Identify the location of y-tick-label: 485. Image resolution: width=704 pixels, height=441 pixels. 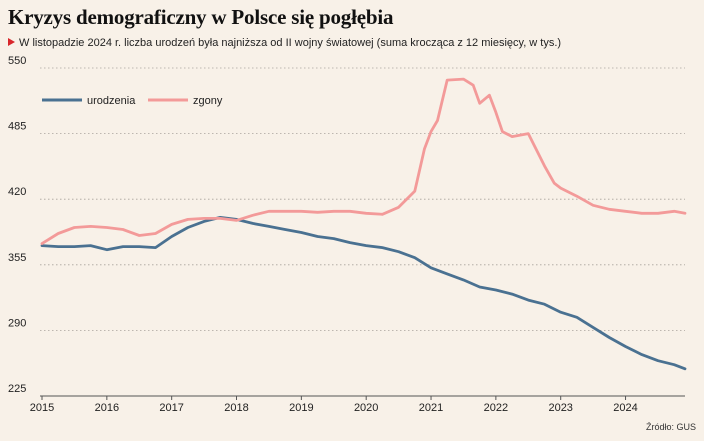
(17, 127).